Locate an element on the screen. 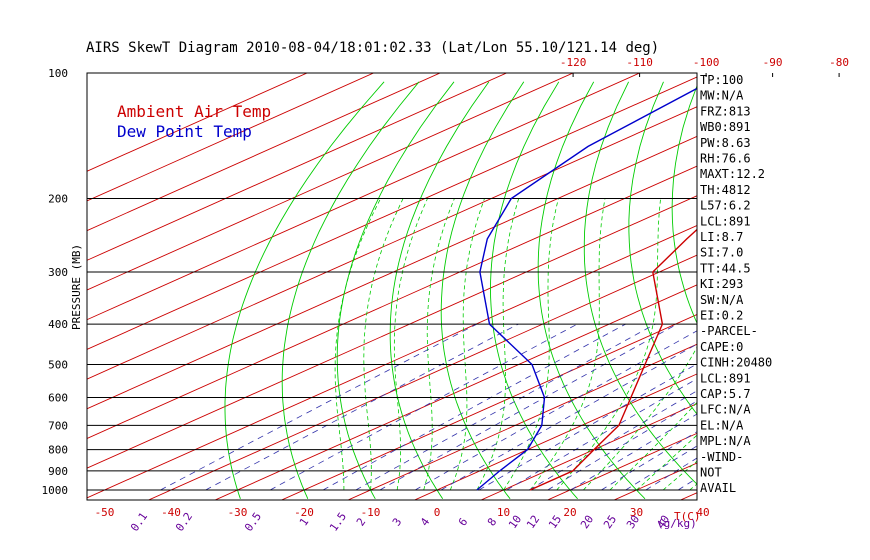 The height and width of the screenshot is (560, 870). mixing-ratio-tick-label: 12 is located at coordinates (533, 522).